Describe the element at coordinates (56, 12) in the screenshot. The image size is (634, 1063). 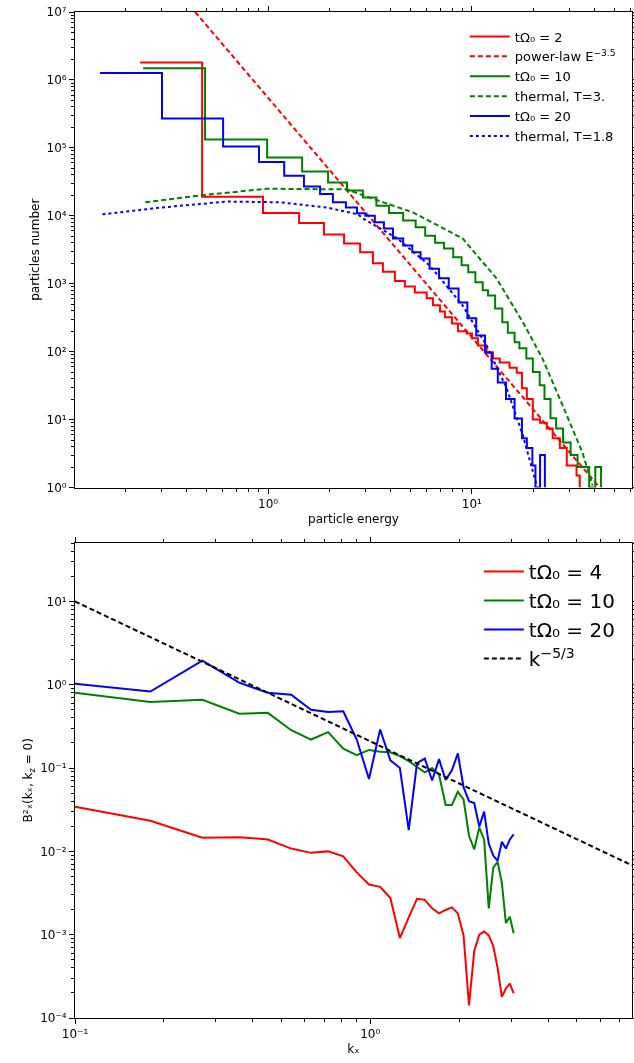
I see `y-tick-label: 10⁷` at that location.